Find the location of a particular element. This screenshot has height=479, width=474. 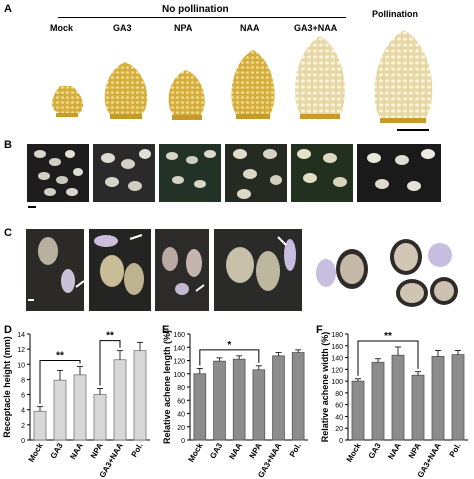

section-photo-npa is located at coordinates (182, 270).